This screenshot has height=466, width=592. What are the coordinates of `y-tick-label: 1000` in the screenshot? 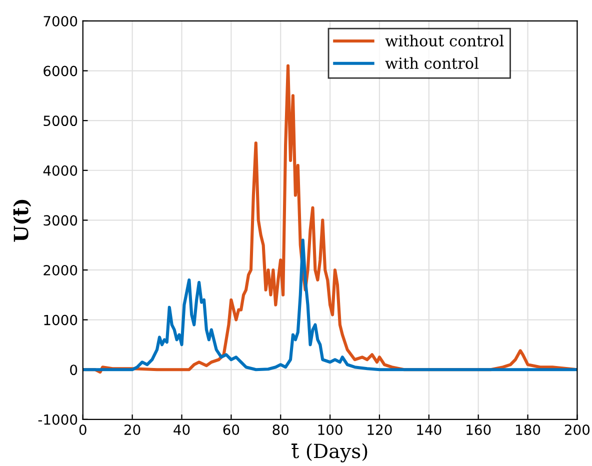 It's located at (61, 320).